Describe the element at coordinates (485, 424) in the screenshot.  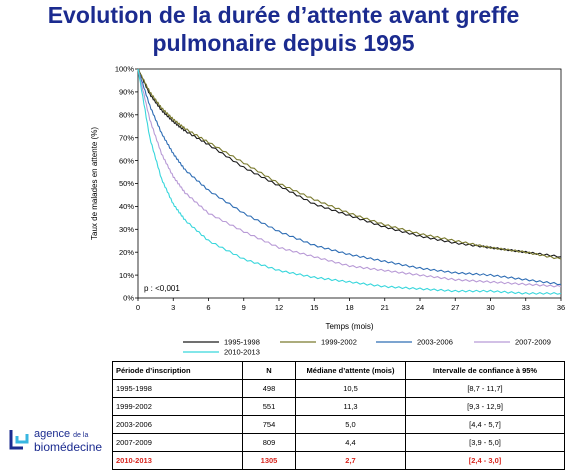
I see `cell-ci: [4,4 - 5,7]` at that location.